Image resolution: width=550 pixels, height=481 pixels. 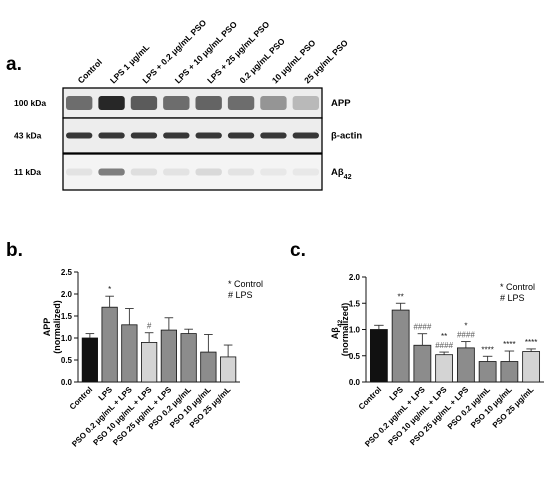 What do you see at coordinates (14, 250) in the screenshot?
I see `panel-b-letter: b.` at bounding box center [14, 250].